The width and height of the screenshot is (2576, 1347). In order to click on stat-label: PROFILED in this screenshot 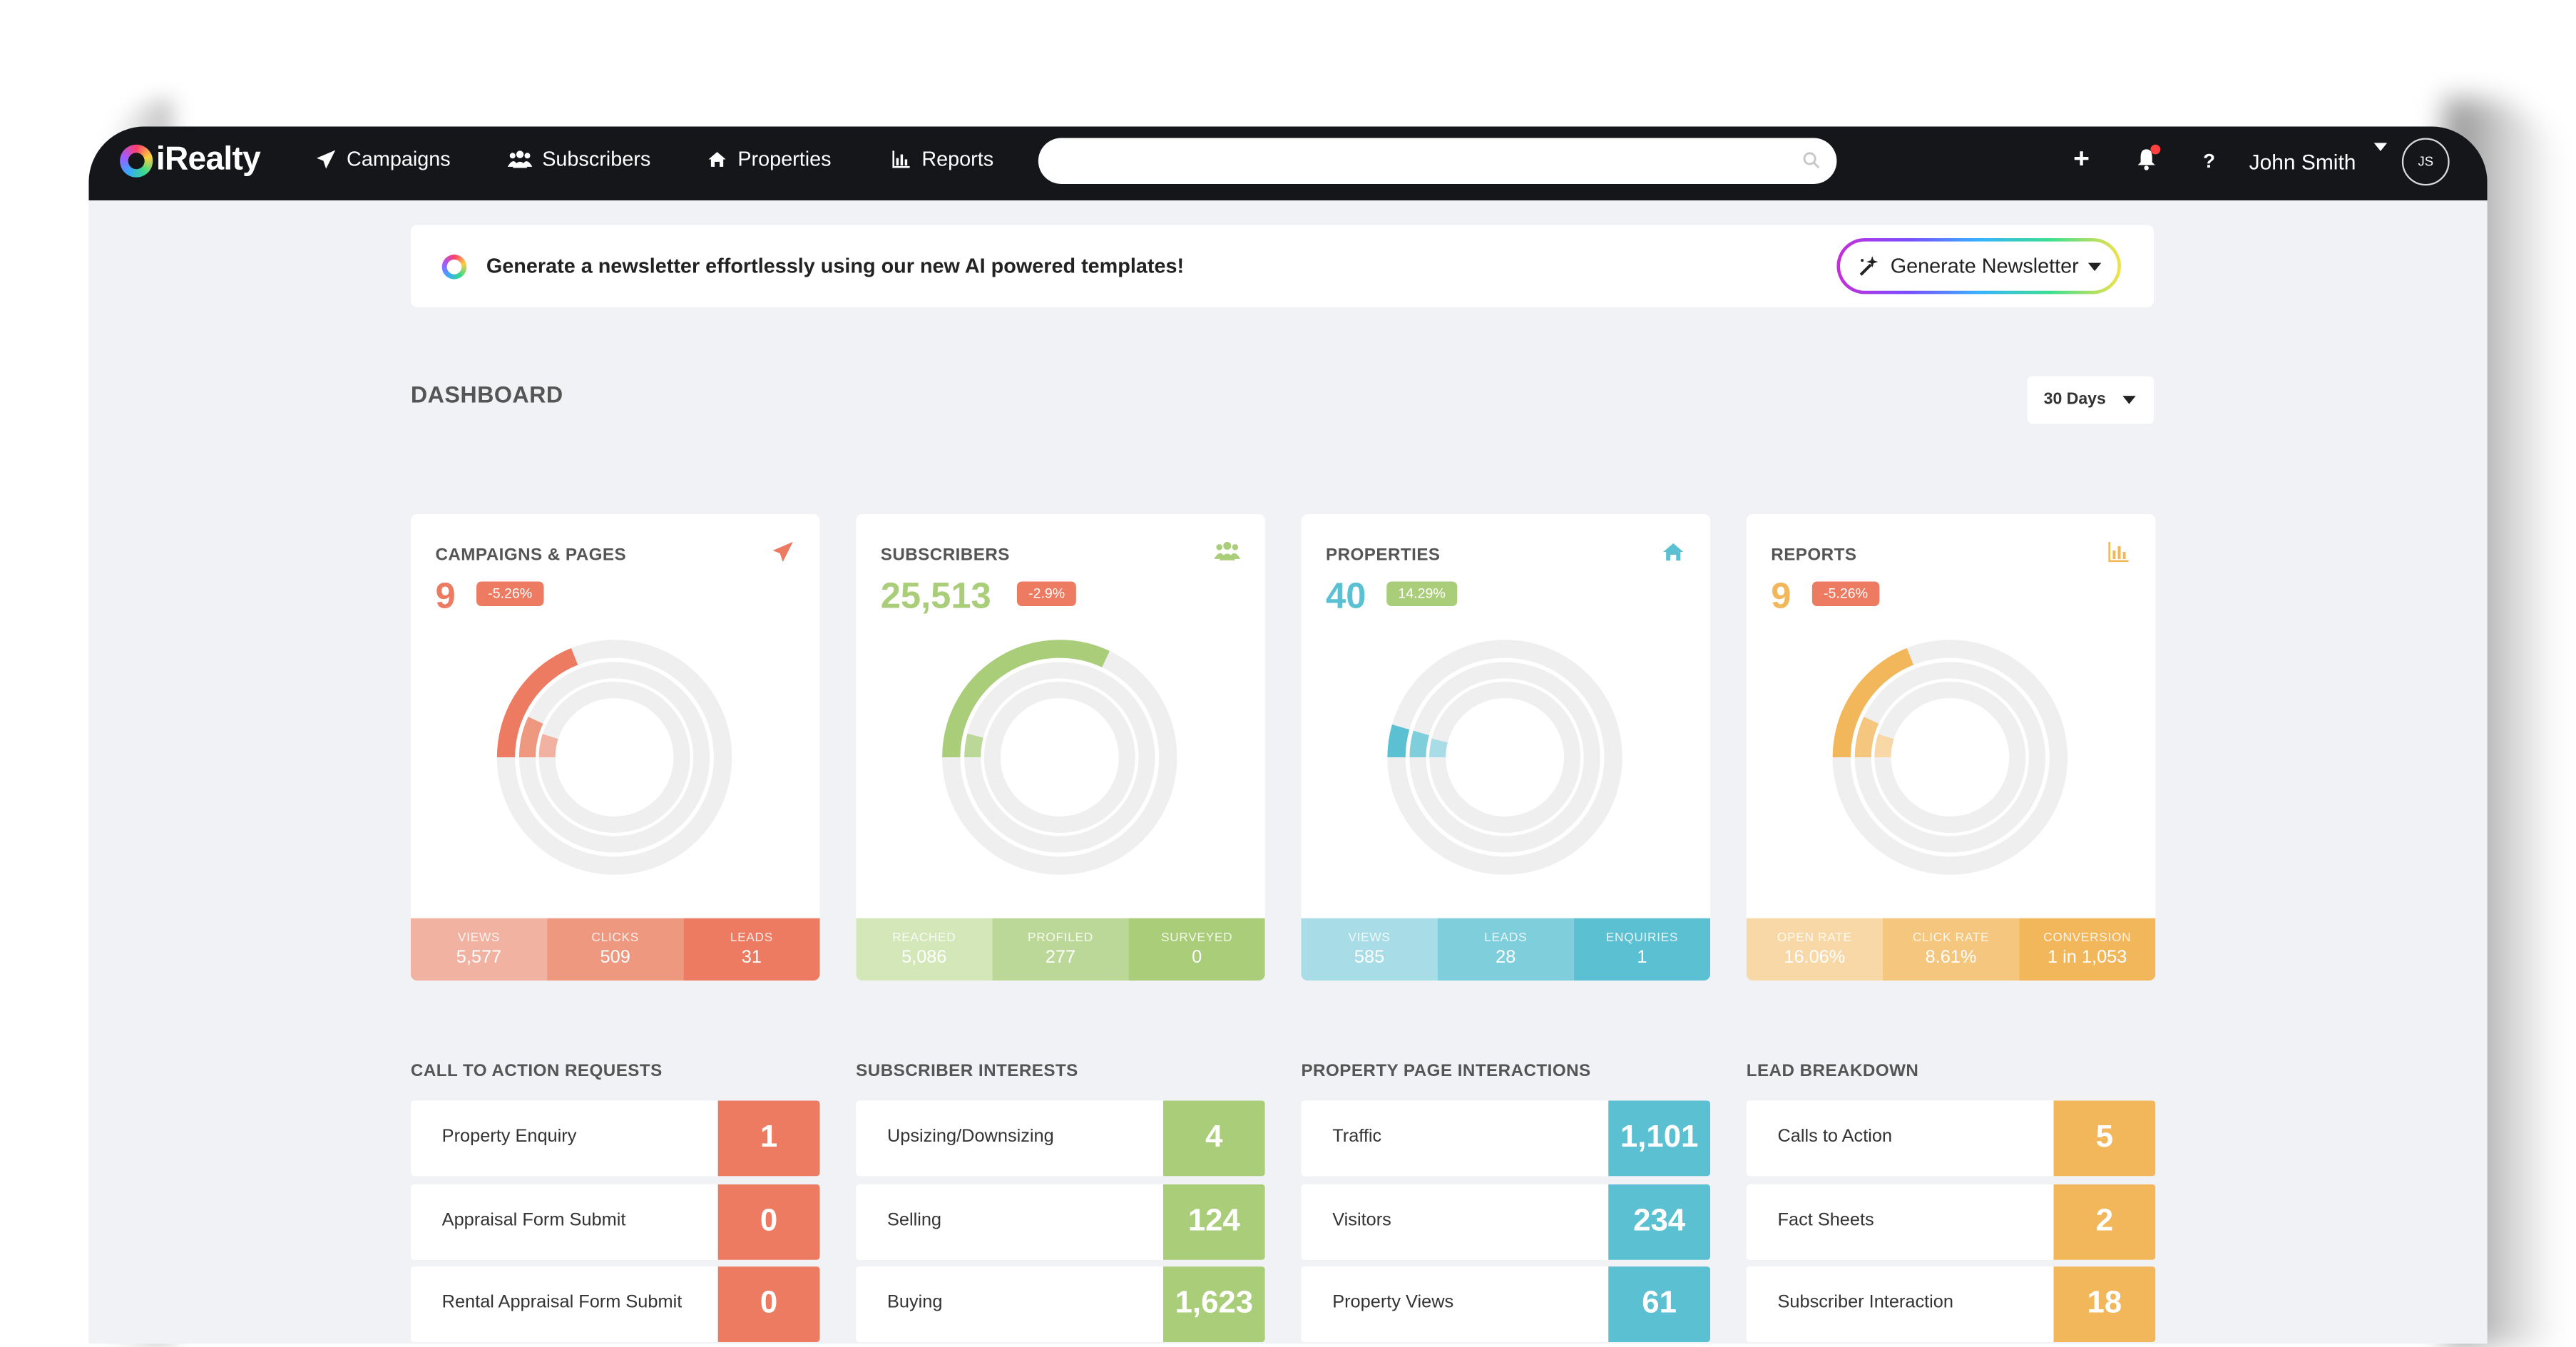, I will do `click(1060, 937)`.